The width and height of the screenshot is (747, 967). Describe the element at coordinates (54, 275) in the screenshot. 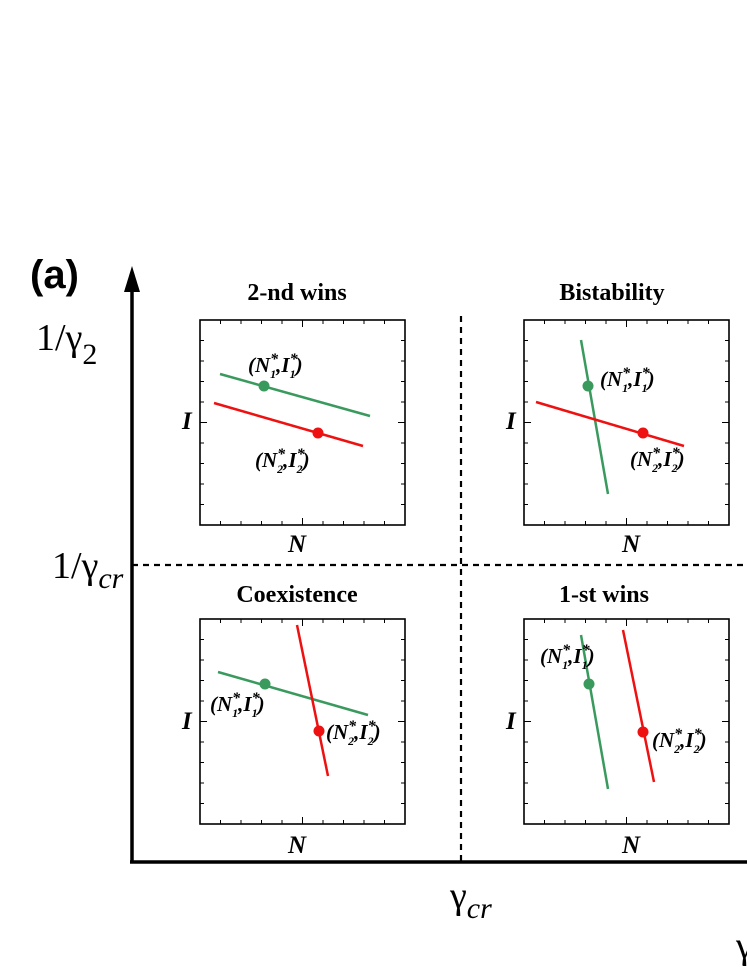

I see `panel-label: (a)` at that location.